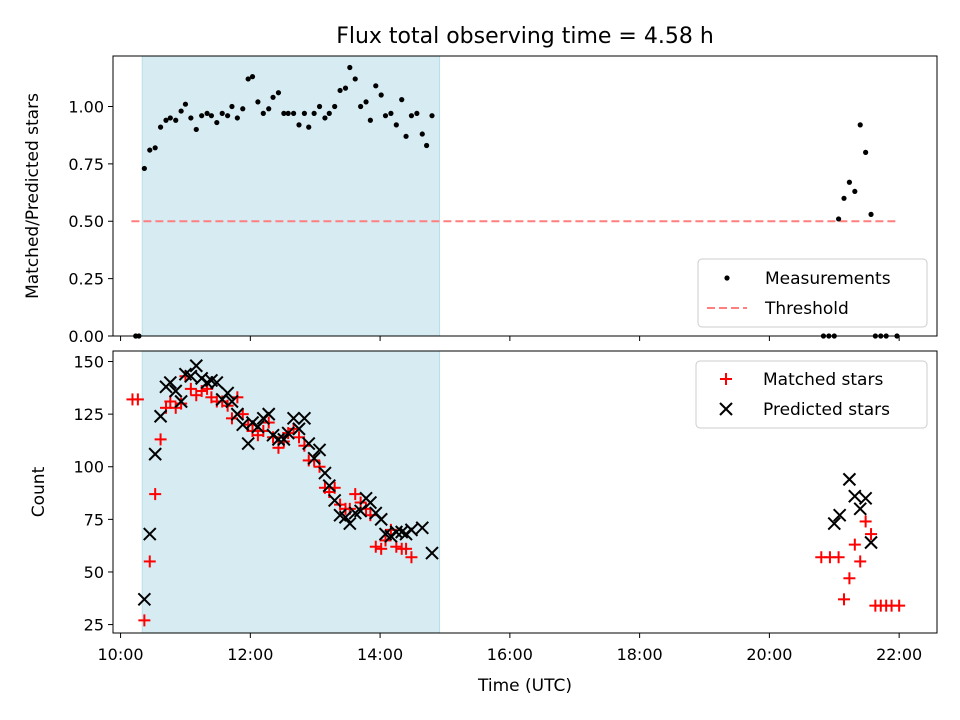 The width and height of the screenshot is (960, 720). I want to click on observing-window-shade, so click(291, 196).